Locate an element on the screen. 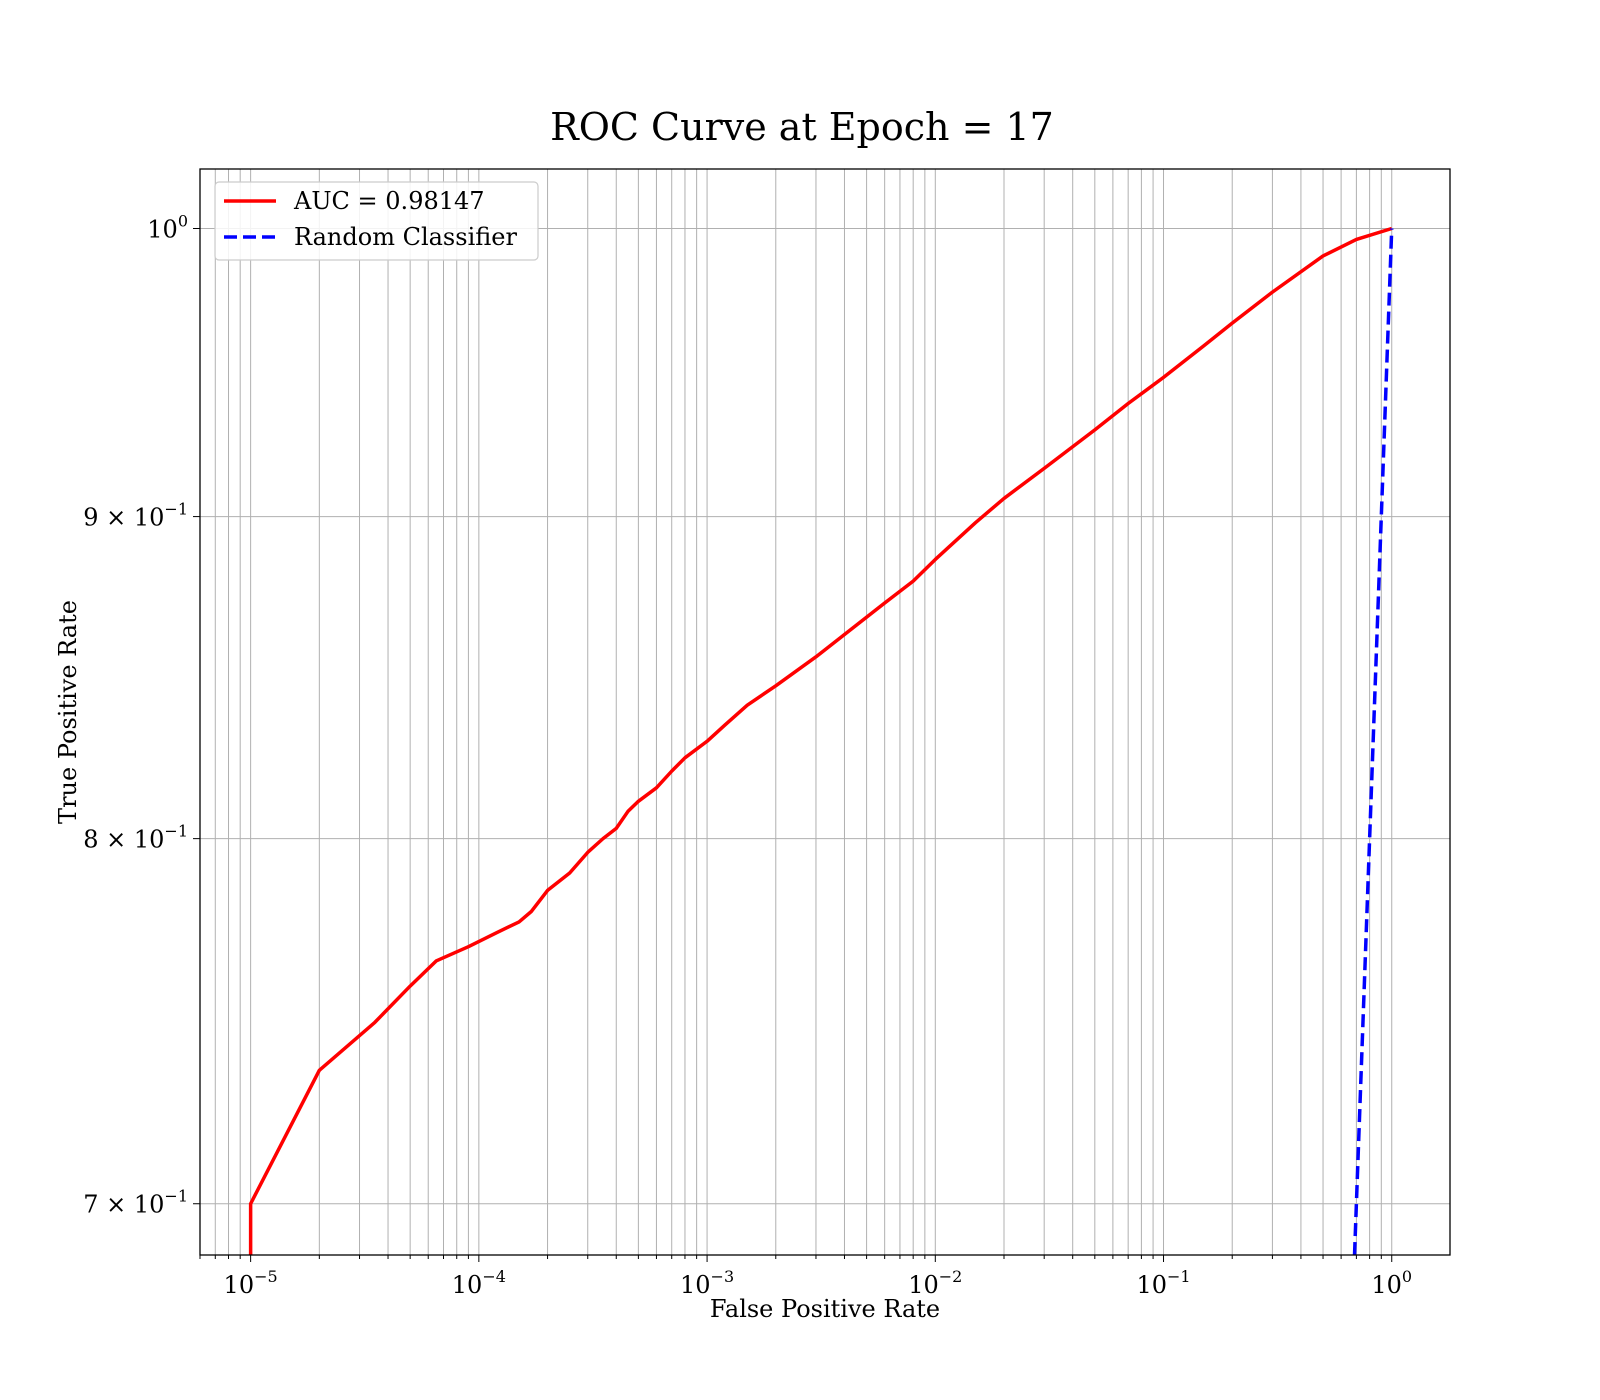 The height and width of the screenshot is (1400, 1600). x-axis-label: False Positive Rate is located at coordinates (825, 1309).